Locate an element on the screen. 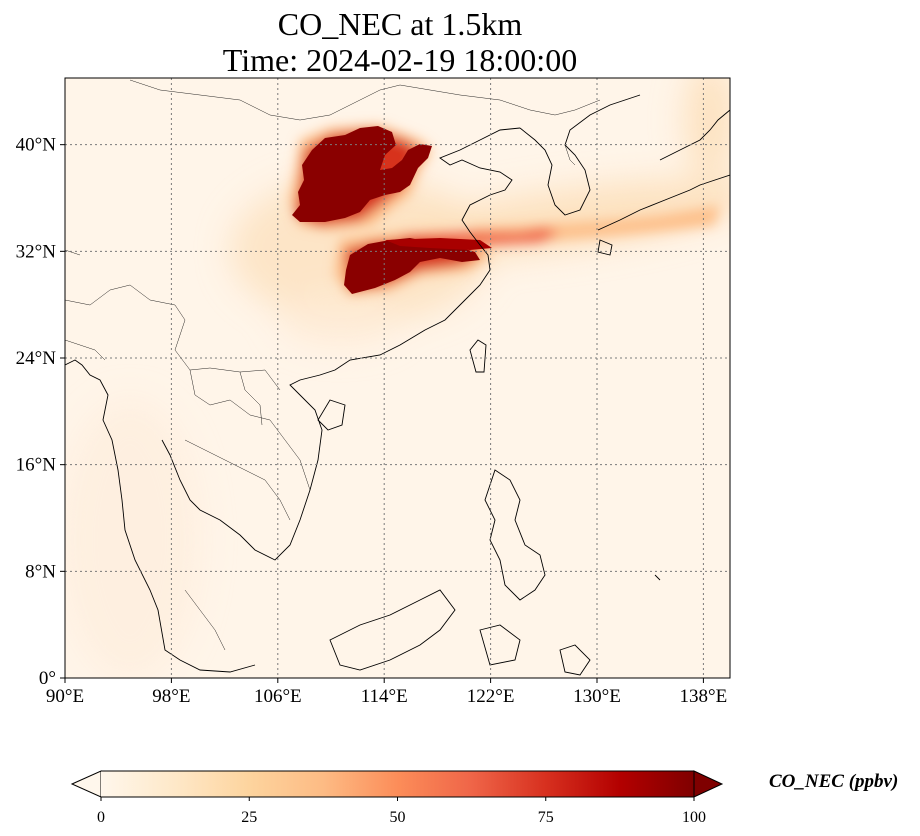 The image size is (920, 836). colorbar-tick-label: 100 is located at coordinates (694, 817).